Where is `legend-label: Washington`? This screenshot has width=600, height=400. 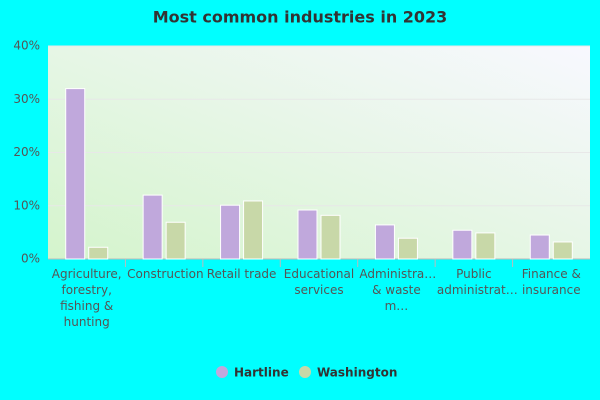 legend-label: Washington is located at coordinates (357, 373).